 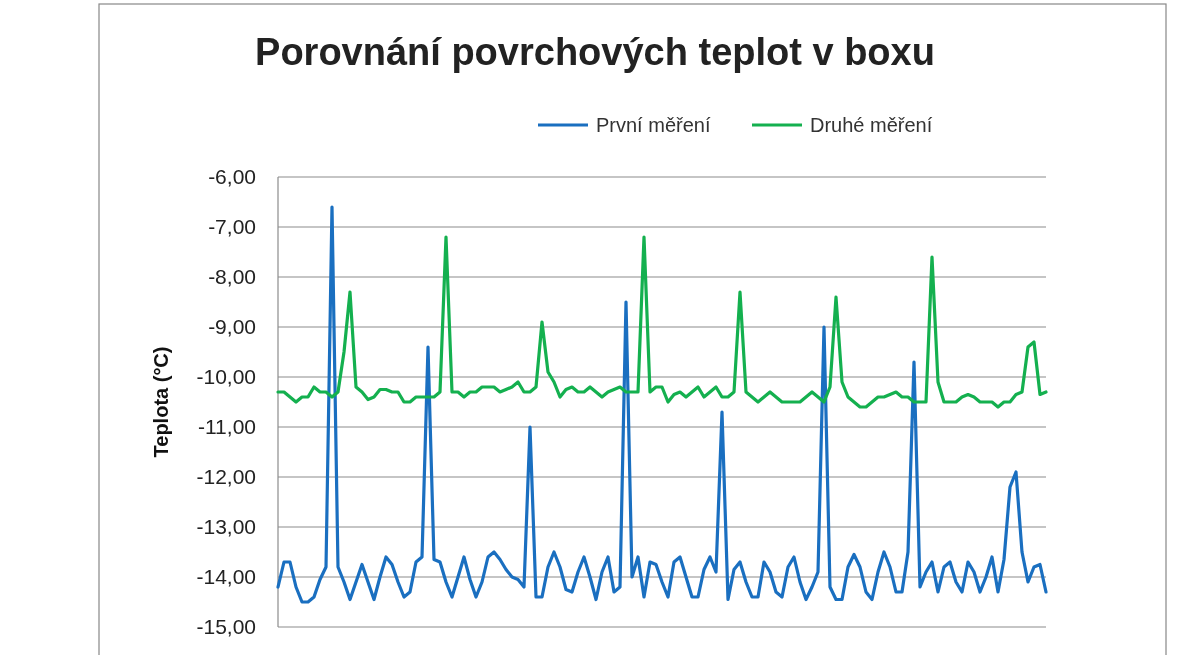 What do you see at coordinates (226, 477) in the screenshot?
I see `y-tick-label: -12,00` at bounding box center [226, 477].